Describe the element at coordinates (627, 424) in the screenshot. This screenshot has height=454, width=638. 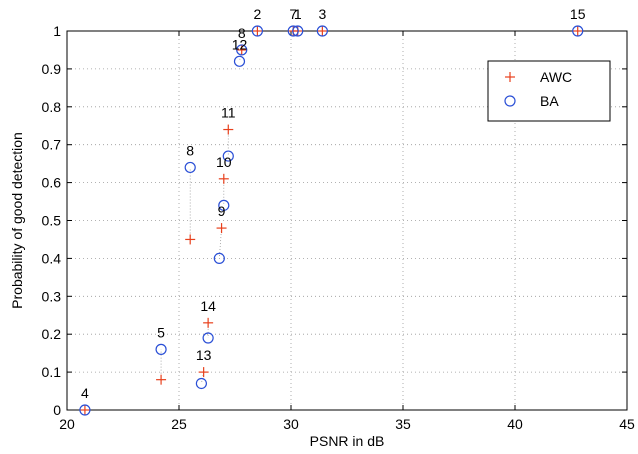
I see `x-tick-label: 45` at that location.